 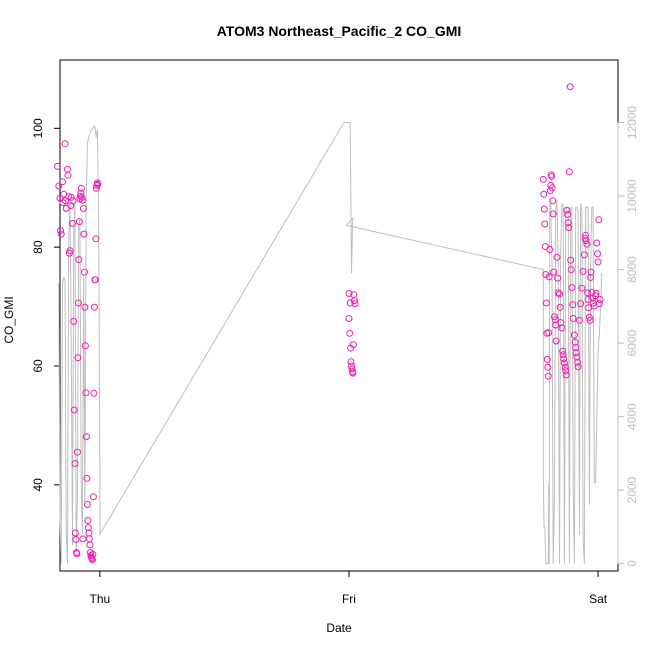 I want to click on x-tick-label: Fri, so click(x=349, y=599).